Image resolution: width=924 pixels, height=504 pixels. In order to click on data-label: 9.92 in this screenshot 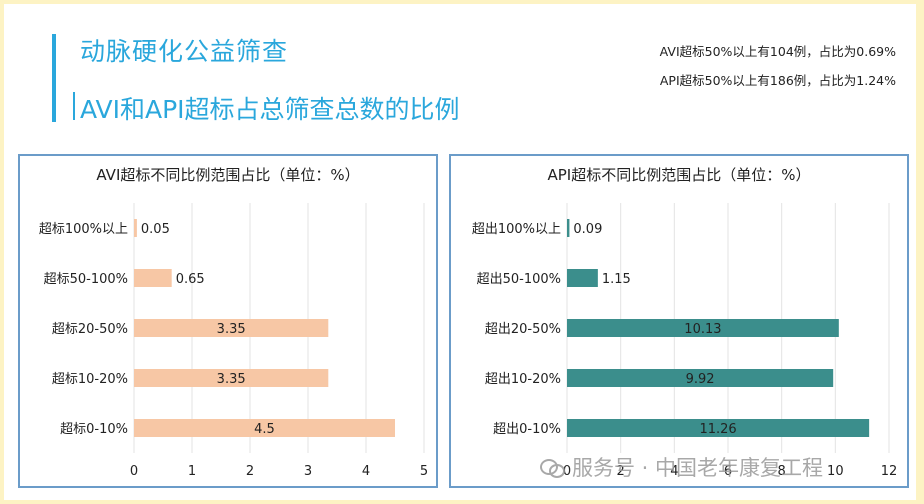, I will do `click(700, 379)`.